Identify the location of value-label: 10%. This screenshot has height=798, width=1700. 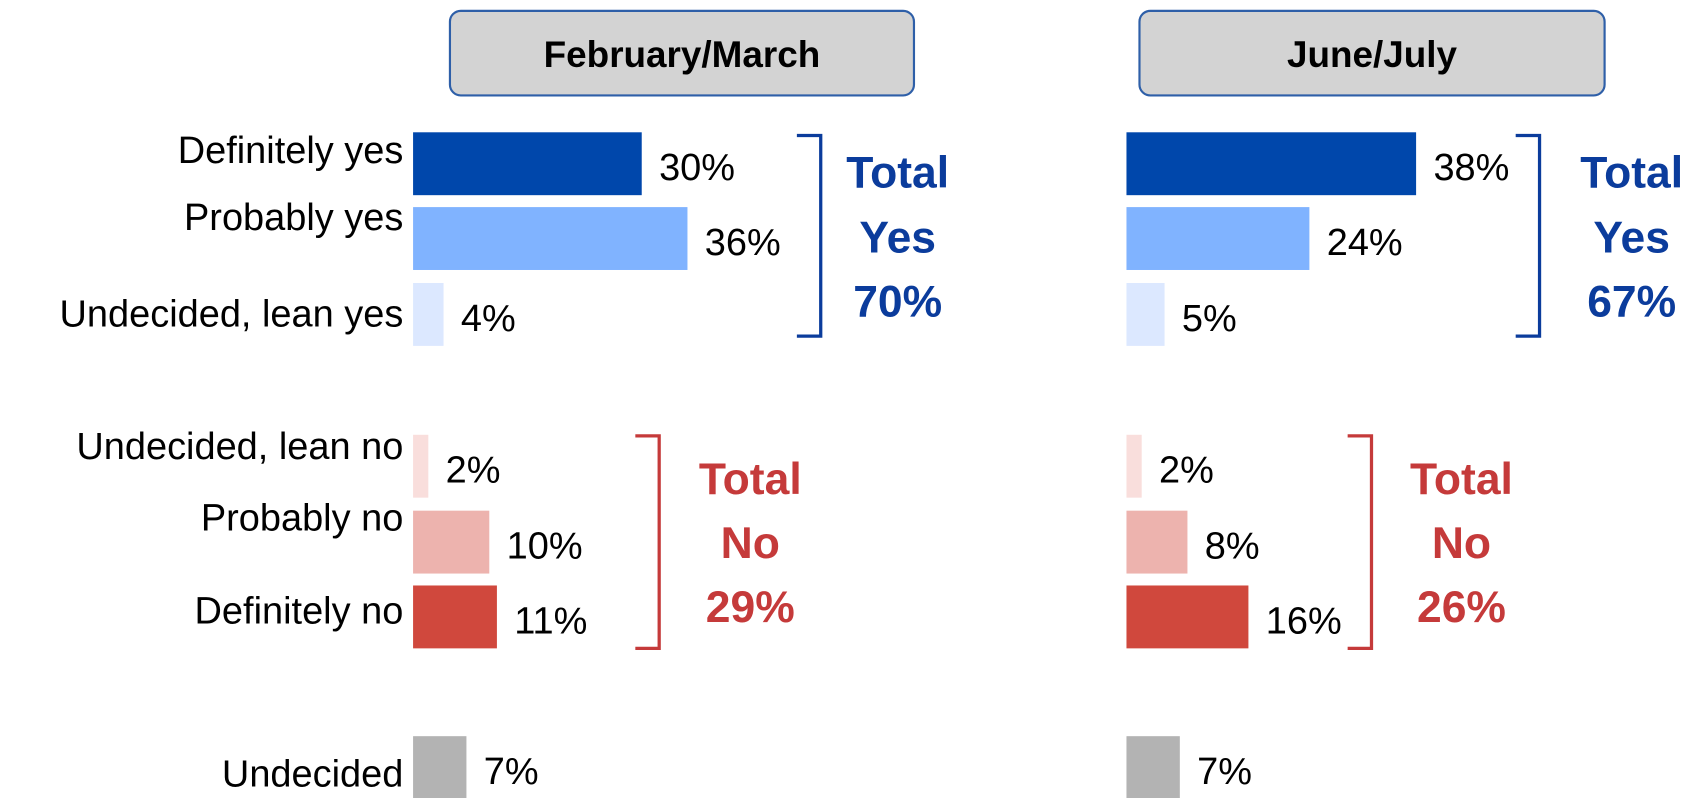
(545, 547).